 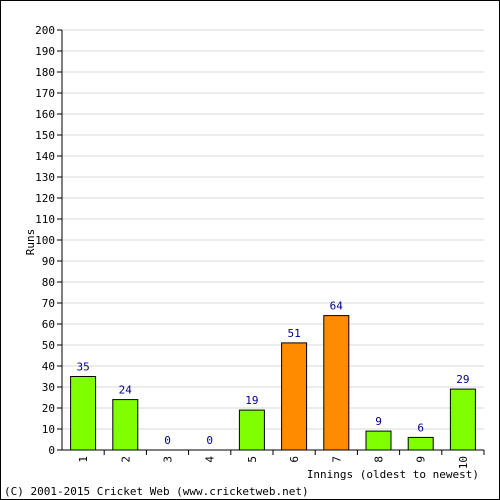 I want to click on y-tick-label: 60, so click(x=48, y=324).